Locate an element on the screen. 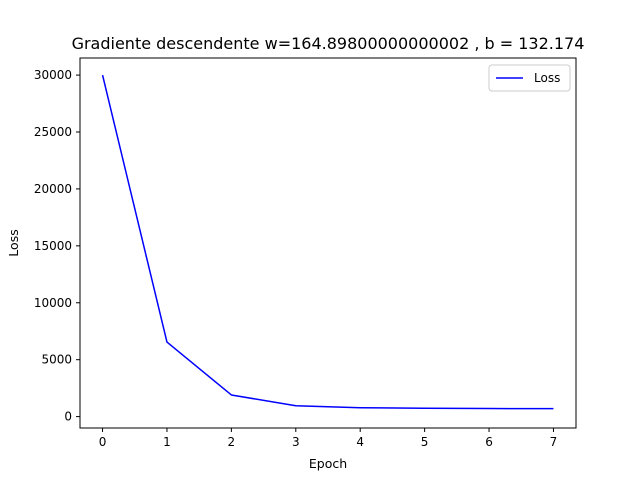  x-tick-label: 7 is located at coordinates (554, 442).